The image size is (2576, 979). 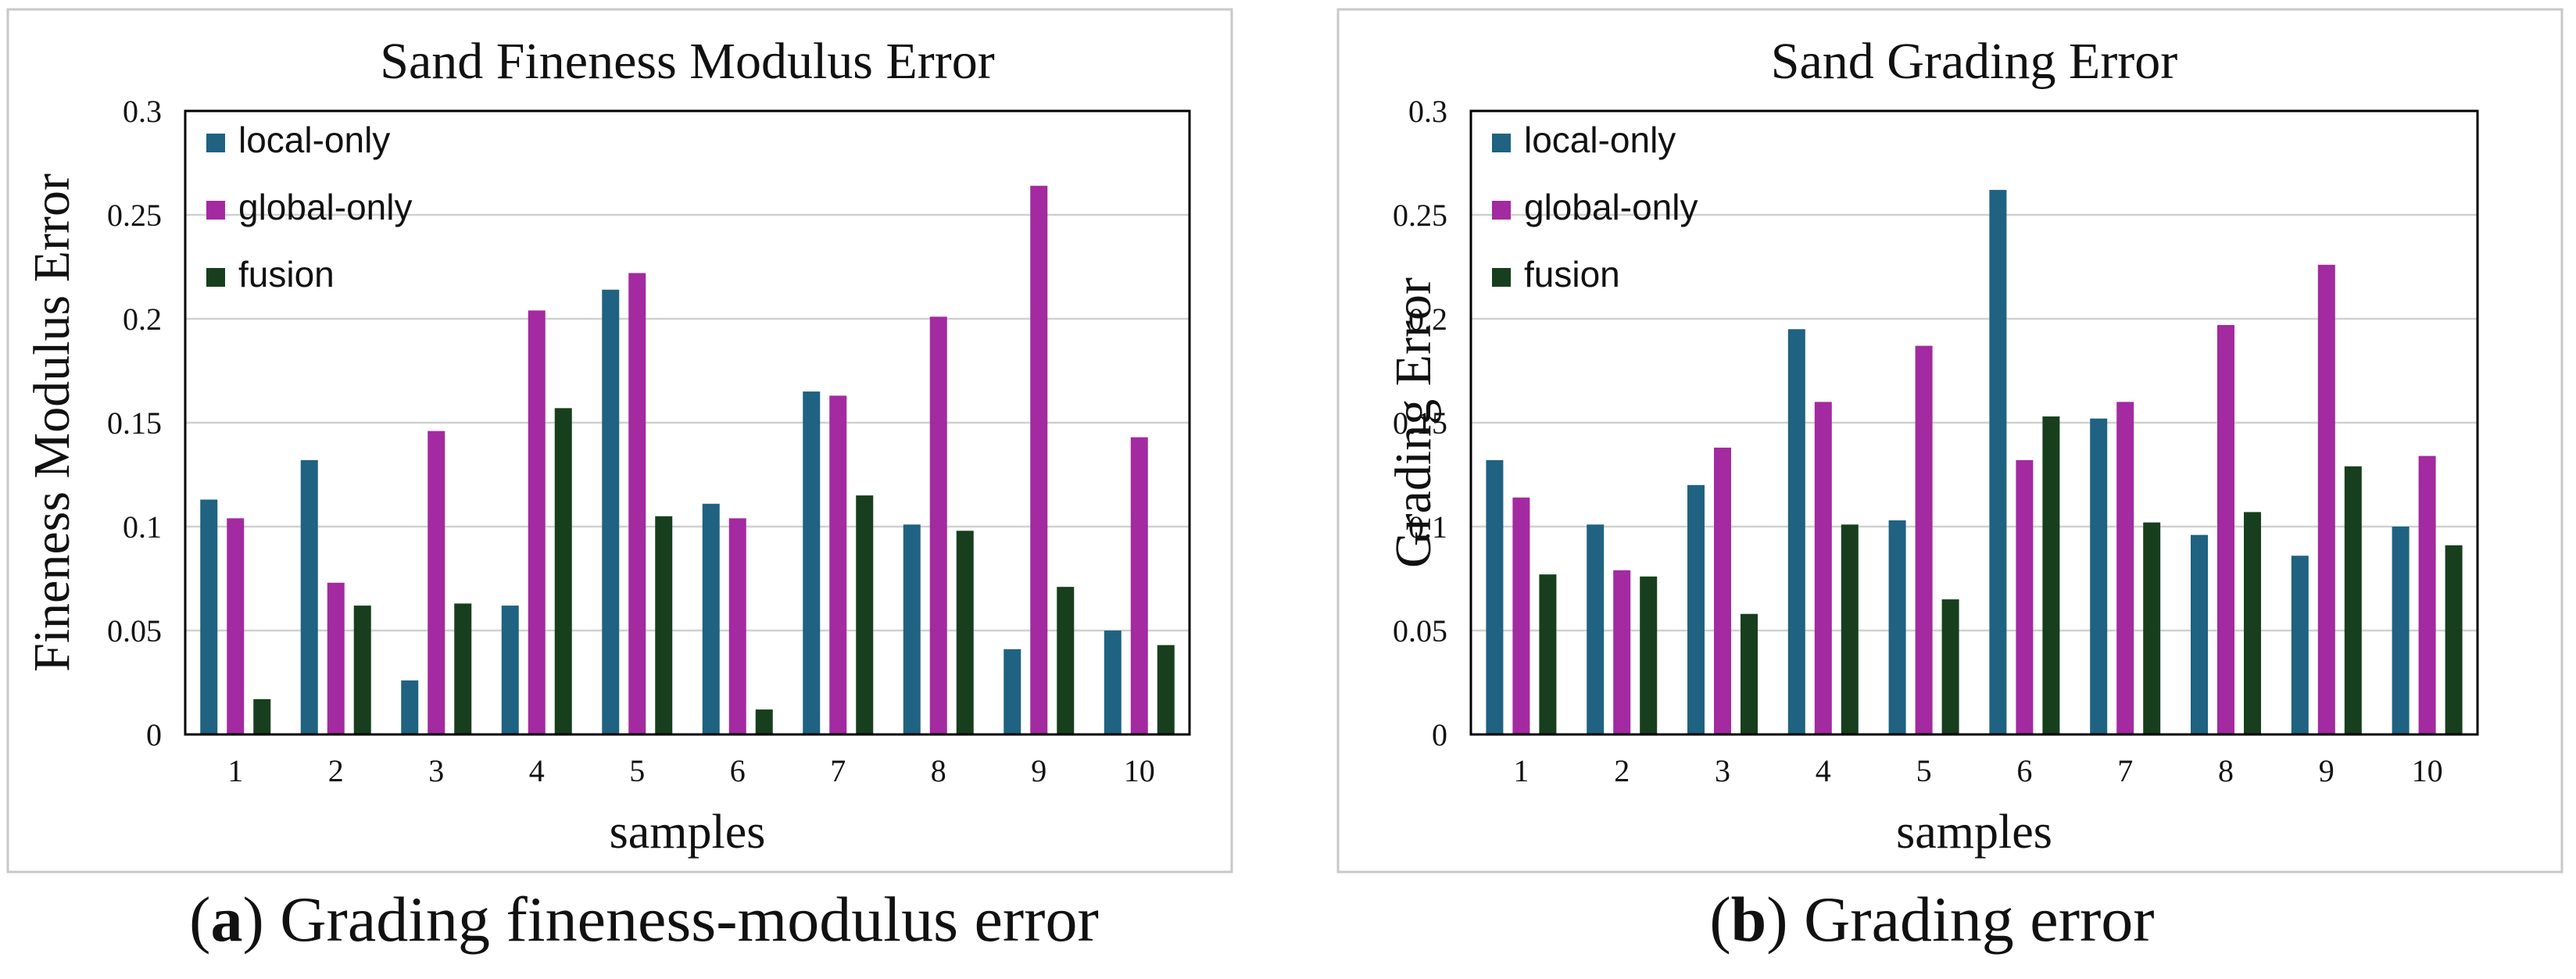 I want to click on caption-a: (a) Grading fineness-modulus error, so click(x=644, y=919).